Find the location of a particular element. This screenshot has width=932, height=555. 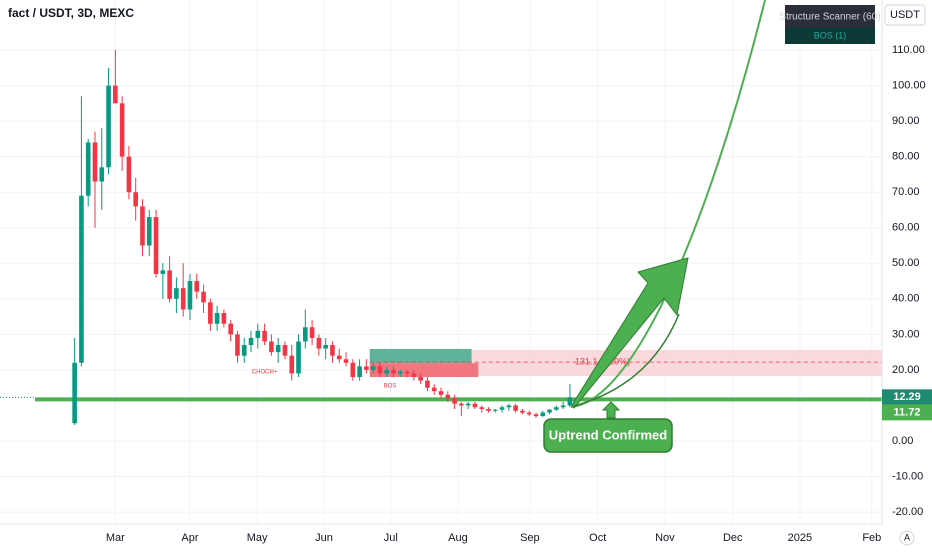

fib-label: 131.1 is located at coordinates (586, 361).